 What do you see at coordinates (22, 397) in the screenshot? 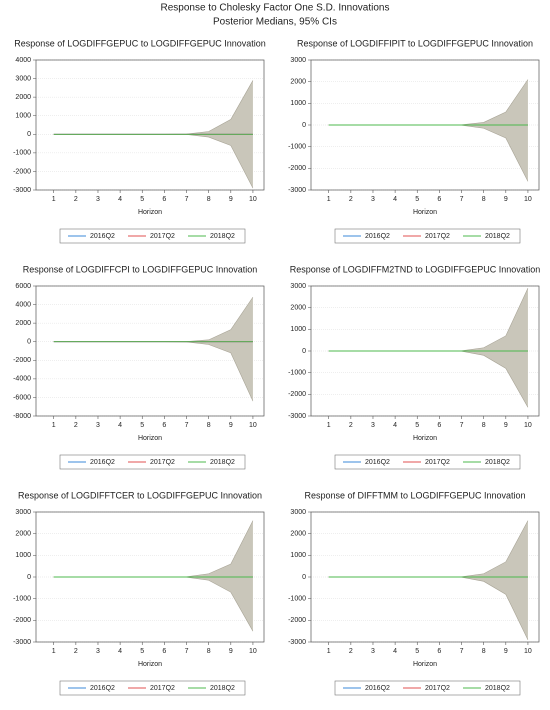
I see `y-tick-label: -6000` at bounding box center [22, 397].